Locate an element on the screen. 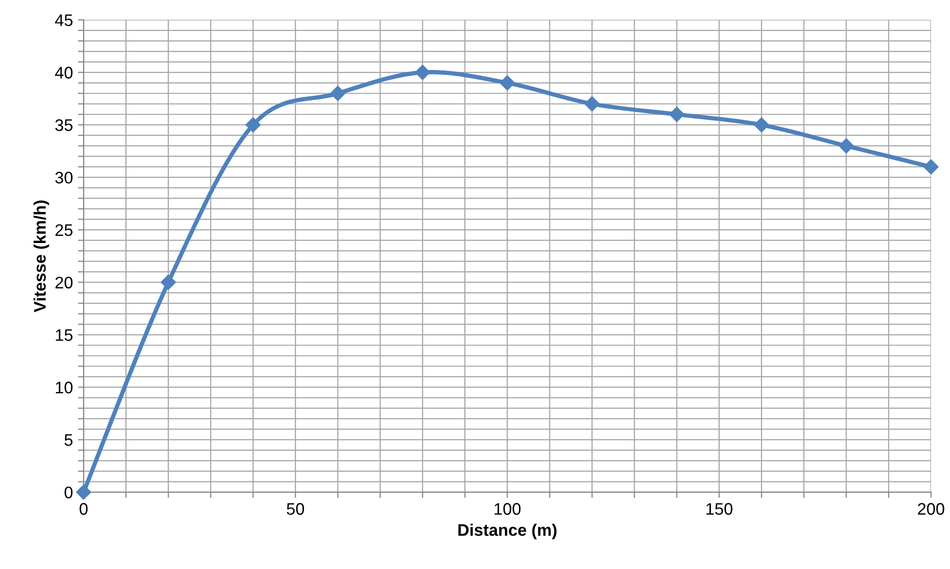 This screenshot has height=569, width=950. y-tick-label: 0 is located at coordinates (68, 492).